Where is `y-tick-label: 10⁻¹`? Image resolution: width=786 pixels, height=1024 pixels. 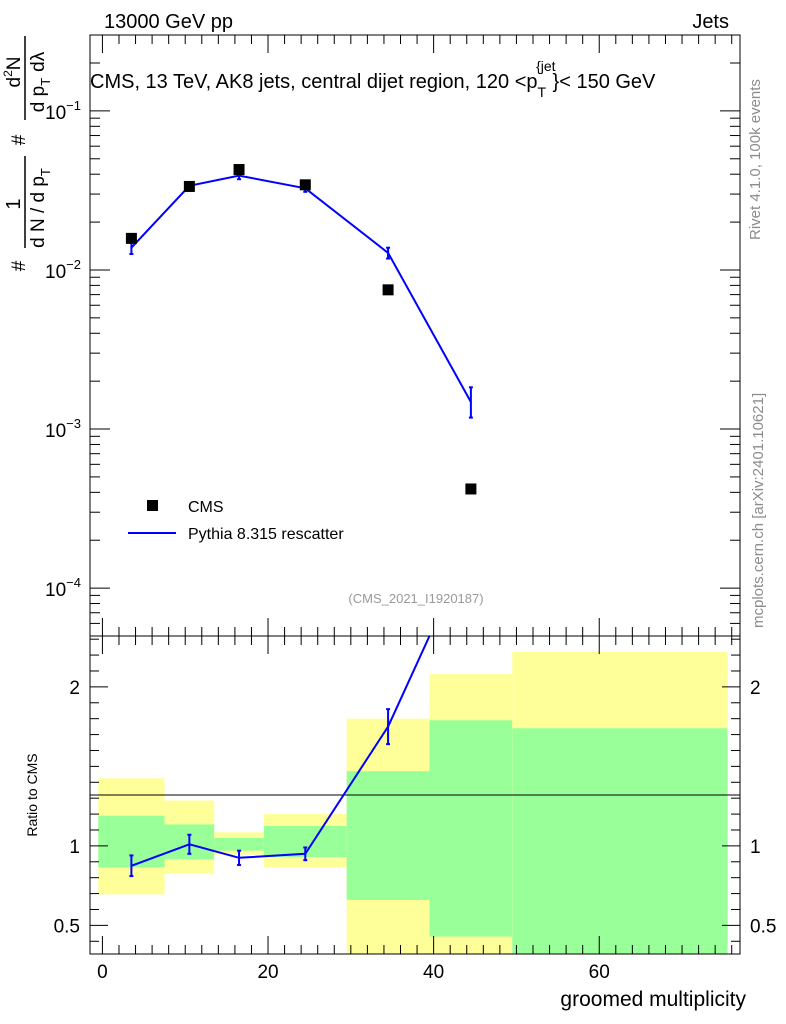 y-tick-label: 10⁻¹ is located at coordinates (63, 111).